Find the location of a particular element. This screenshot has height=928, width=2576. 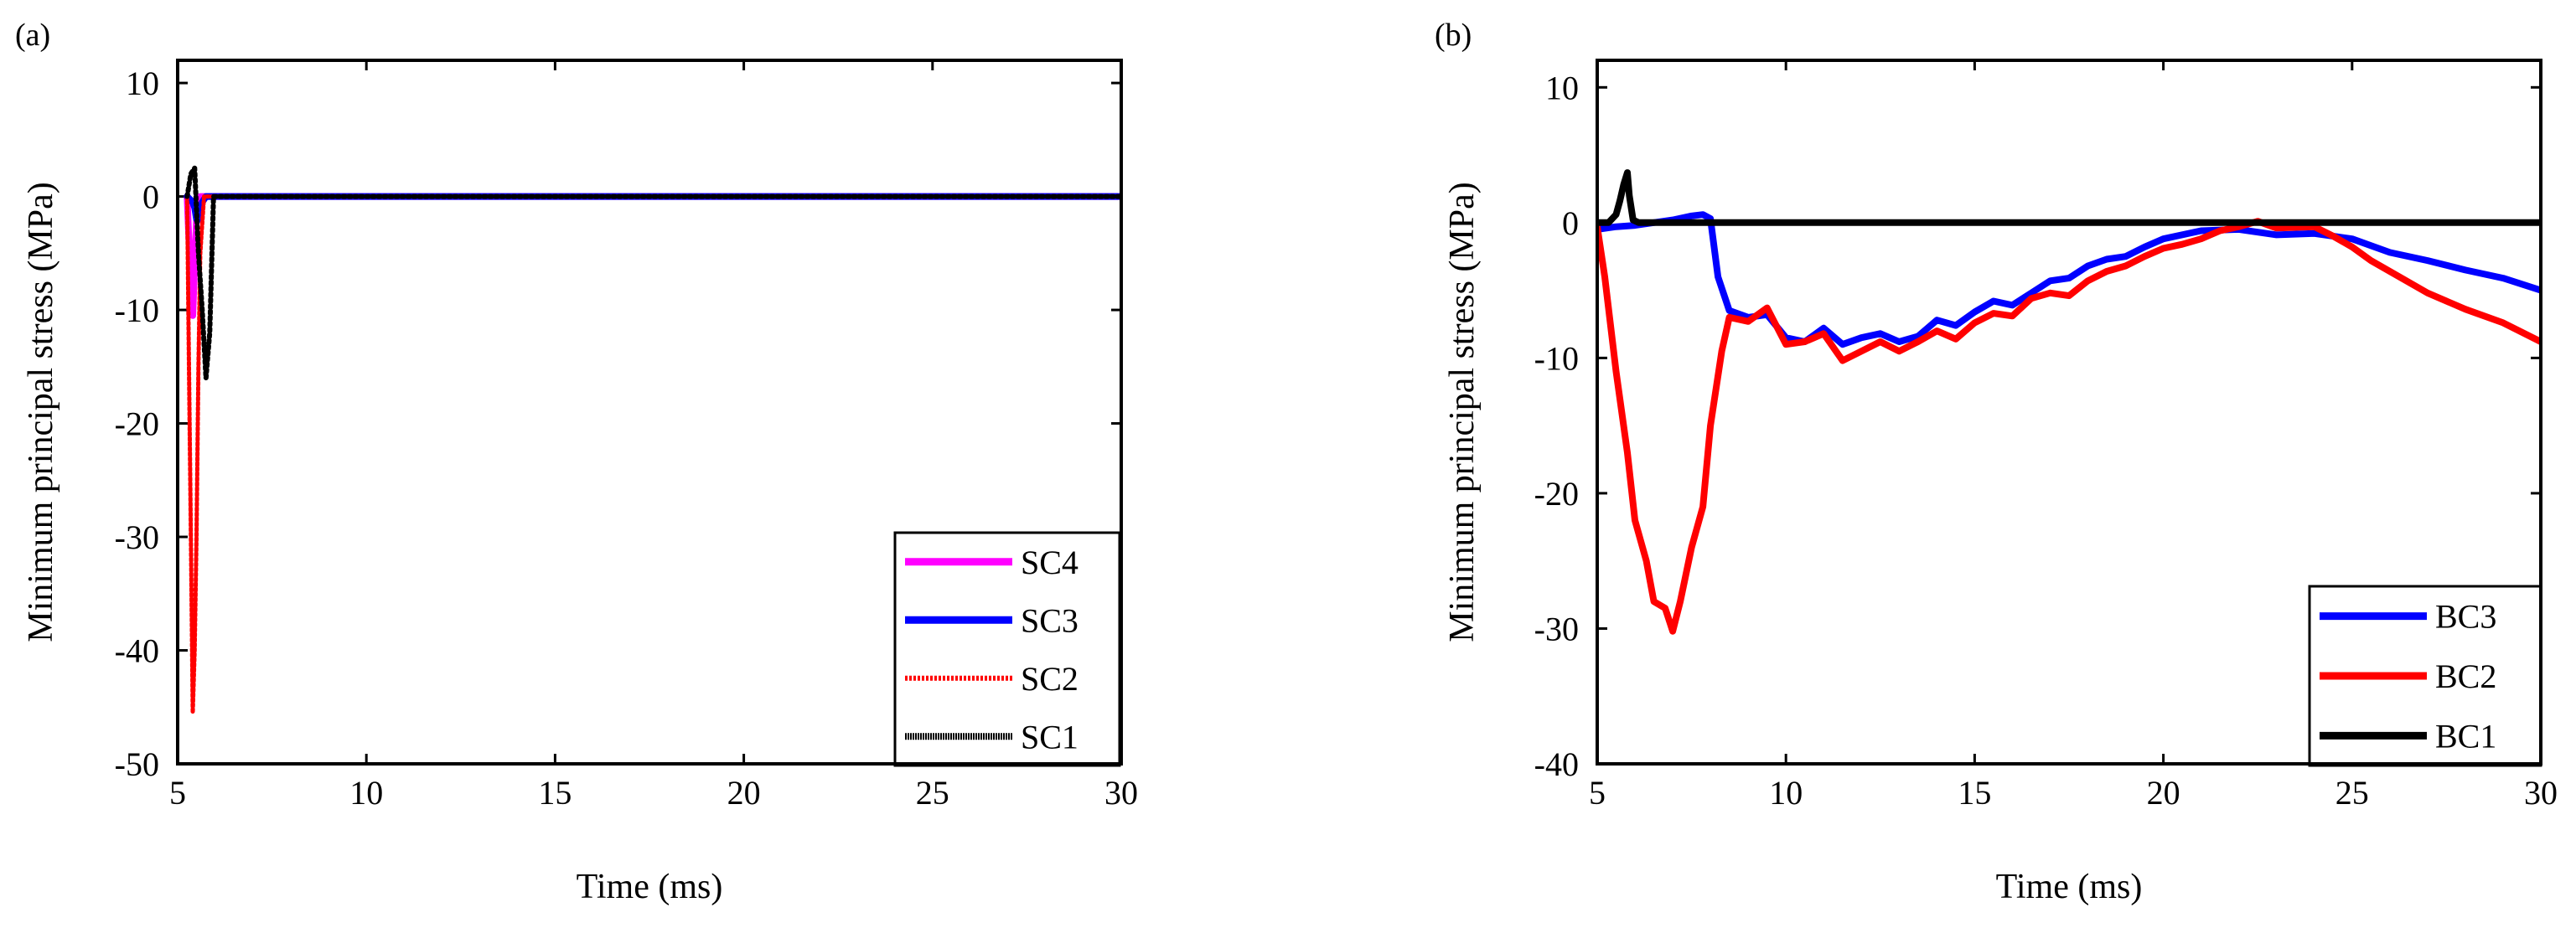

legend-box-a is located at coordinates (1007, 649).